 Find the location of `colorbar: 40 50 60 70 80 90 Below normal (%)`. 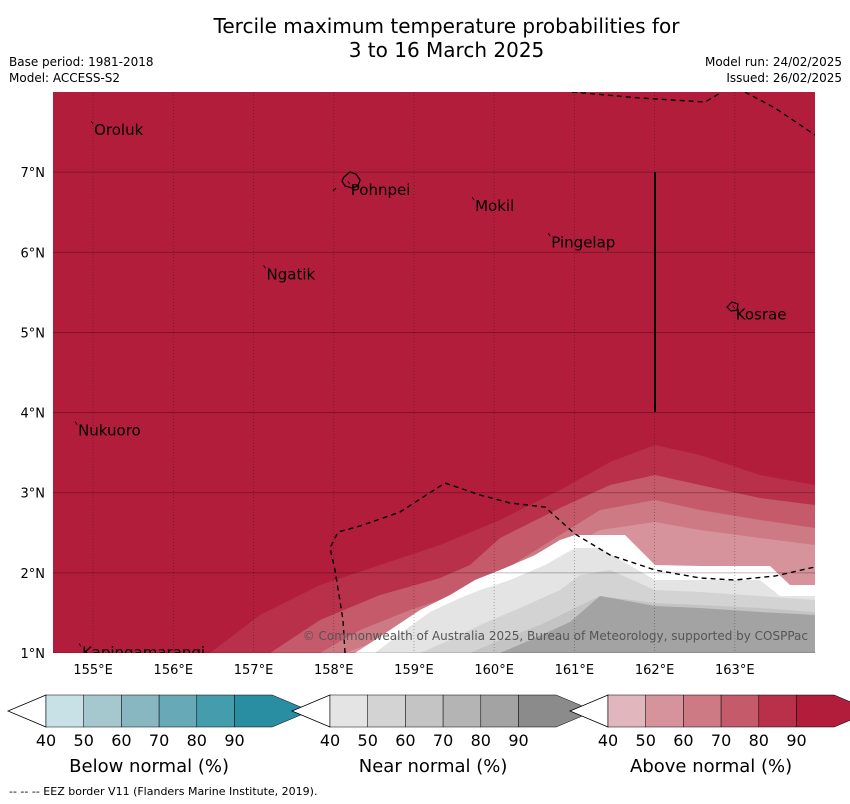

colorbar: 40 50 60 70 80 90 Below normal (%) is located at coordinates (158, 735).